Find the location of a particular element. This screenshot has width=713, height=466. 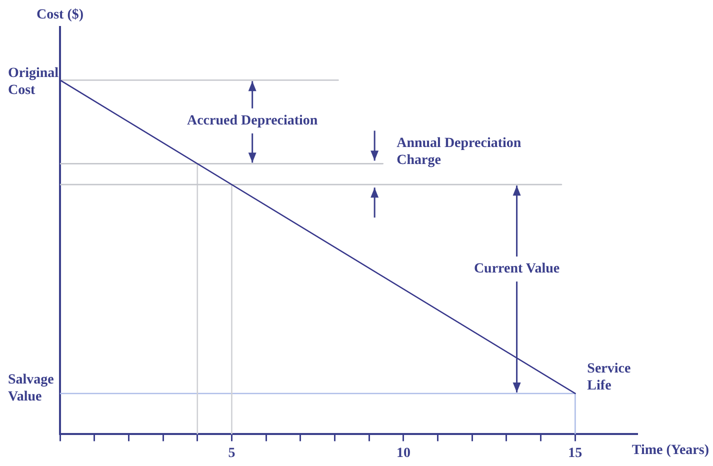

y-axis-title: Cost ($) is located at coordinates (60, 15).